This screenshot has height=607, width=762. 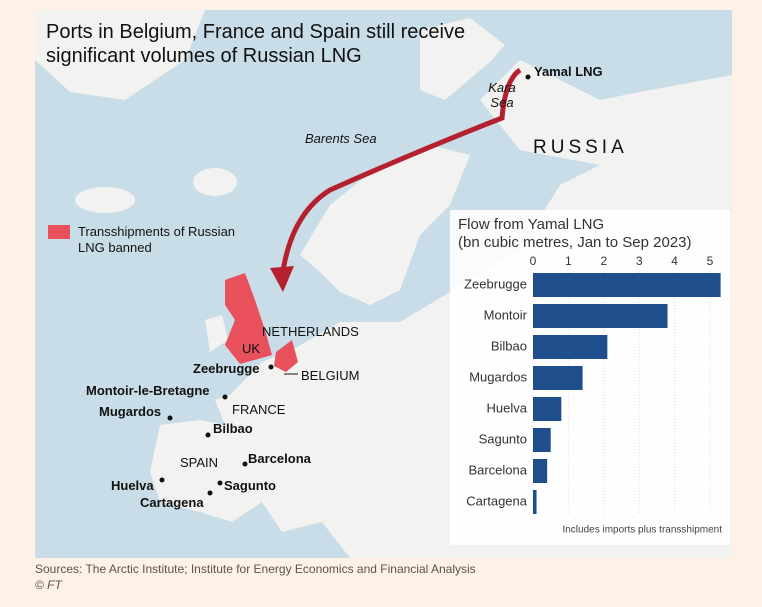 I want to click on x-tick-label: 2, so click(x=603, y=261).